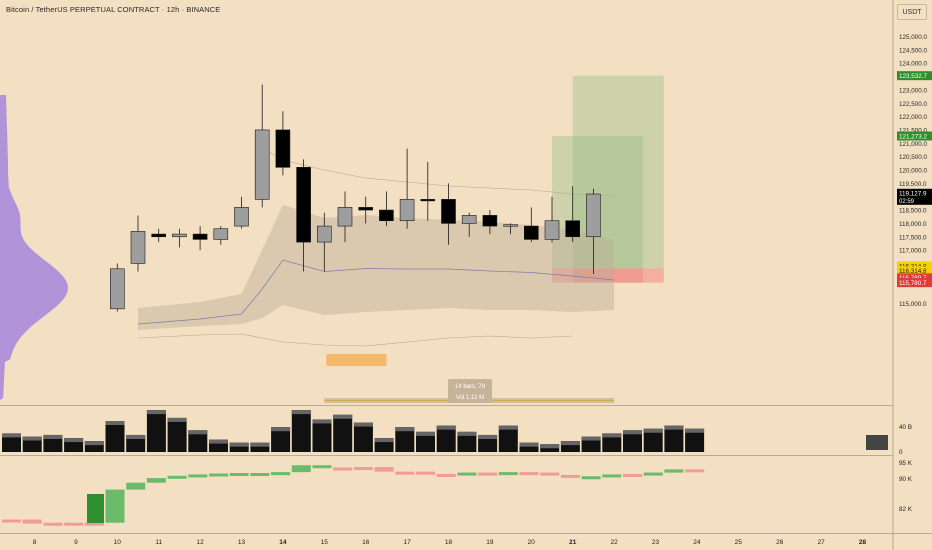 The width and height of the screenshot is (932, 550). I want to click on time-tick-label: 12, so click(200, 542).